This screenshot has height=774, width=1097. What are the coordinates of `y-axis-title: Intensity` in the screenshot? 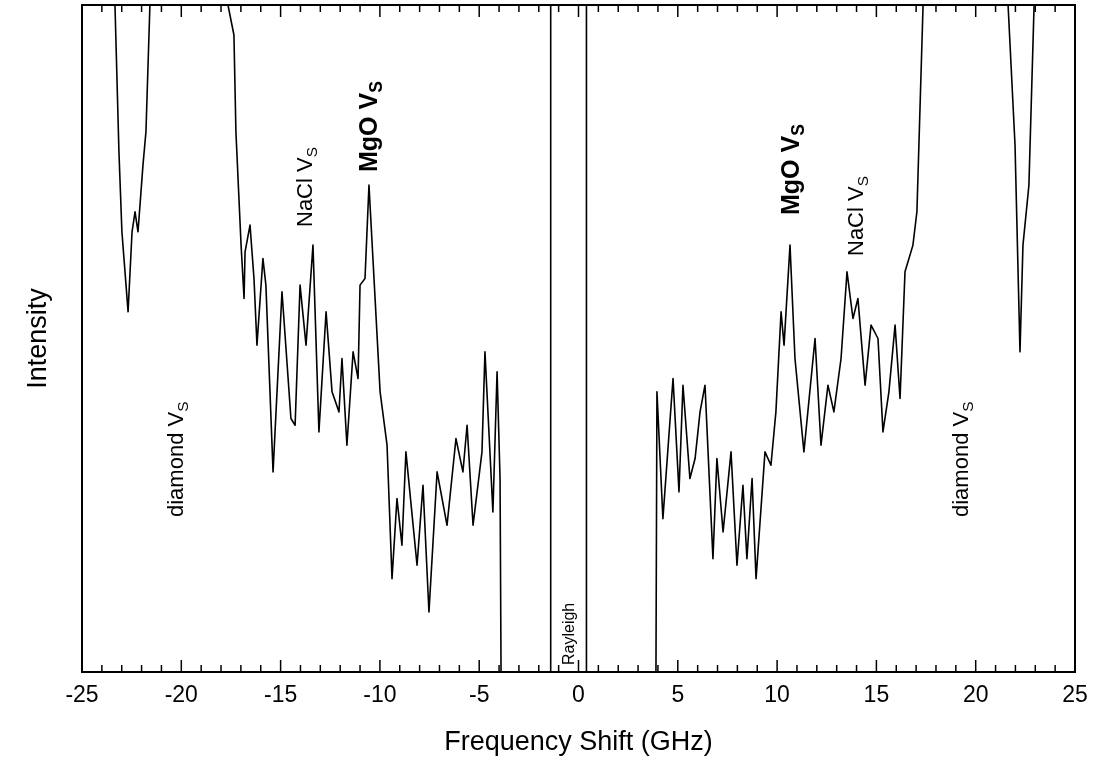 It's located at (37, 338).